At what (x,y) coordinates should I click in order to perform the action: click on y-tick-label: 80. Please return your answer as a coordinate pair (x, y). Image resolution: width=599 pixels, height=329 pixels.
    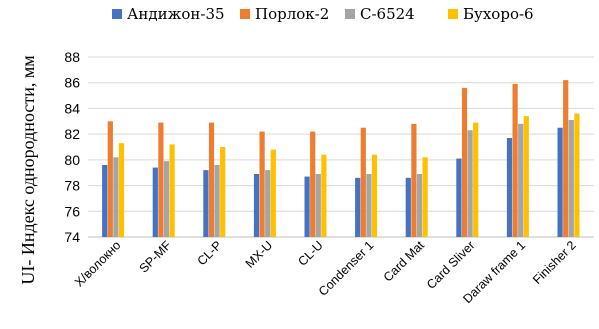
    Looking at the image, I should click on (72, 160).